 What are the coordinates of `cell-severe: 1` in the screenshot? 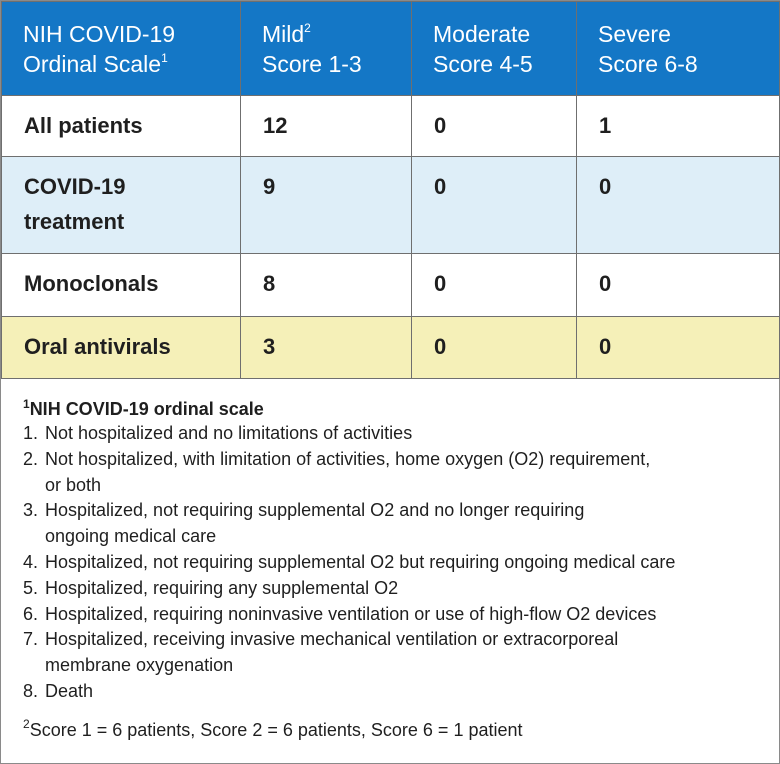 It's located at (678, 126).